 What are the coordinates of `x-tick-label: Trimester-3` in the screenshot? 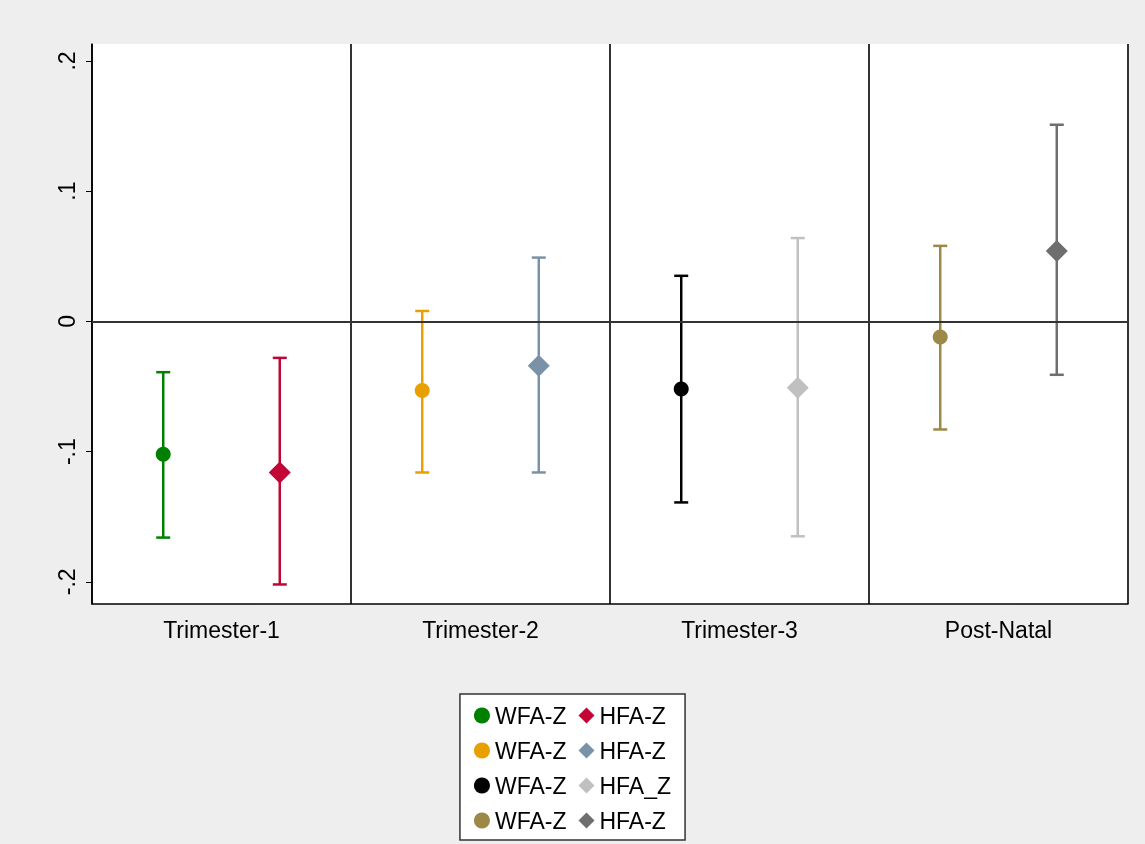 It's located at (739, 629).